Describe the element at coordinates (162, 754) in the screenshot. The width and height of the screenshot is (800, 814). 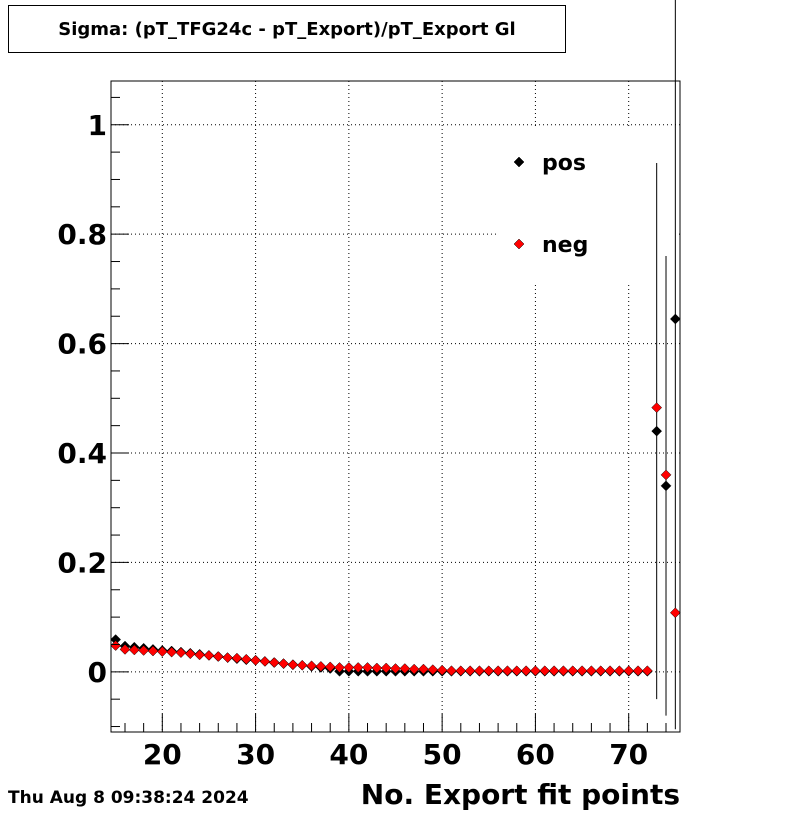
I see `x-tick-label: 20` at that location.